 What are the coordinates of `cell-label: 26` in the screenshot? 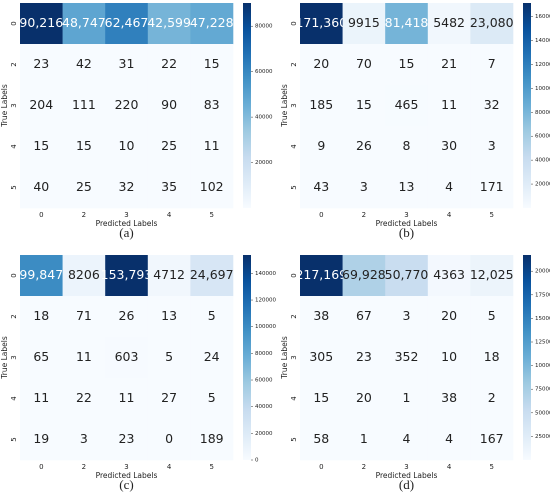 It's located at (127, 315).